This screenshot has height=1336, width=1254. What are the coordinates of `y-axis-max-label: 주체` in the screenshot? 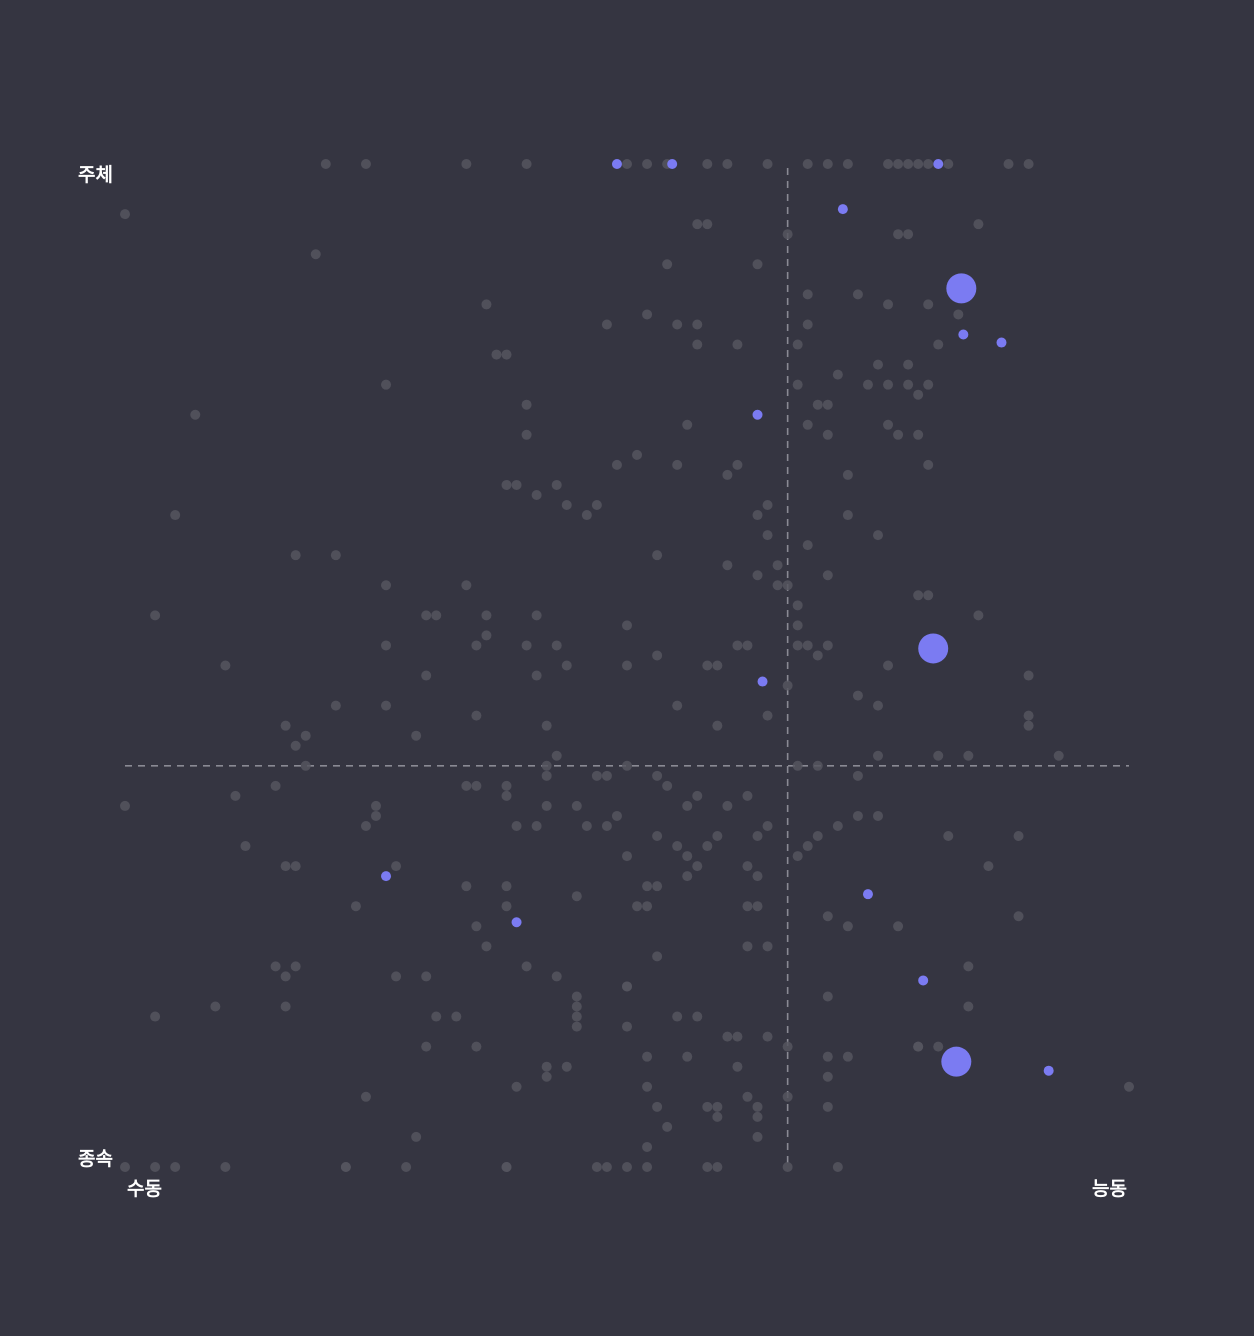 It's located at (95, 175).